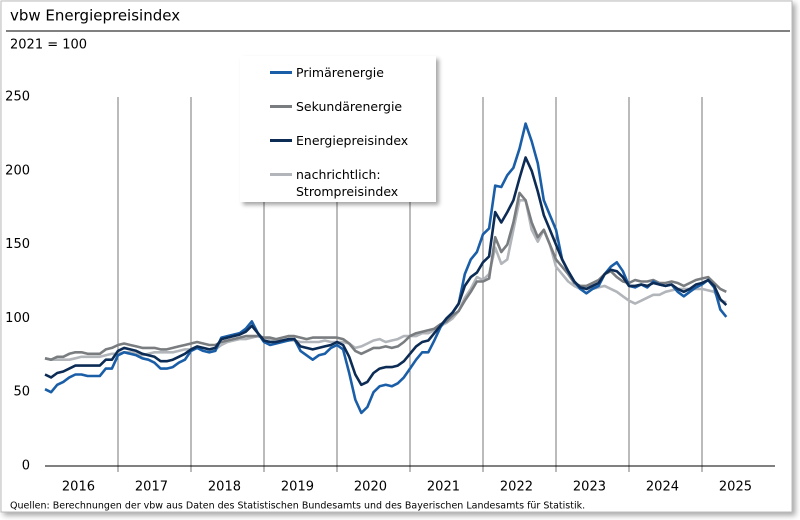  What do you see at coordinates (17, 170) in the screenshot?
I see `y-tick-label: 200` at bounding box center [17, 170].